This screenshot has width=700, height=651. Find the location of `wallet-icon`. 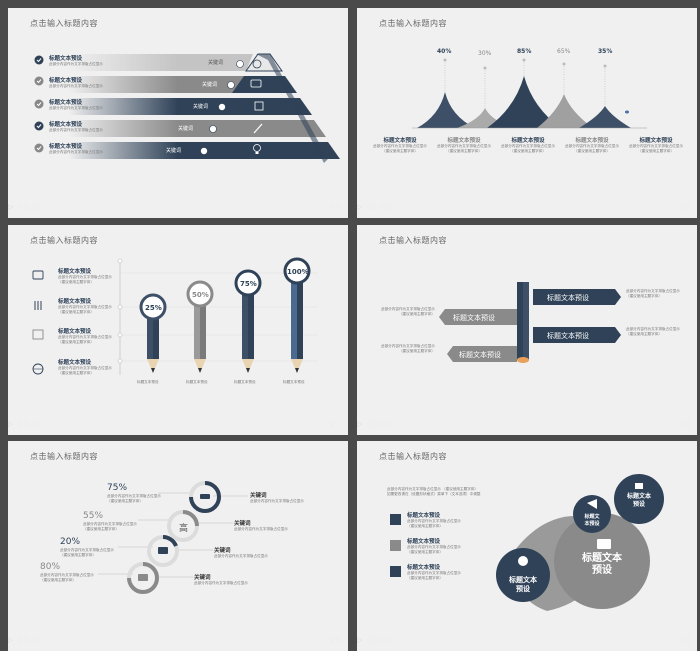

wallet-icon is located at coordinates (38, 275).